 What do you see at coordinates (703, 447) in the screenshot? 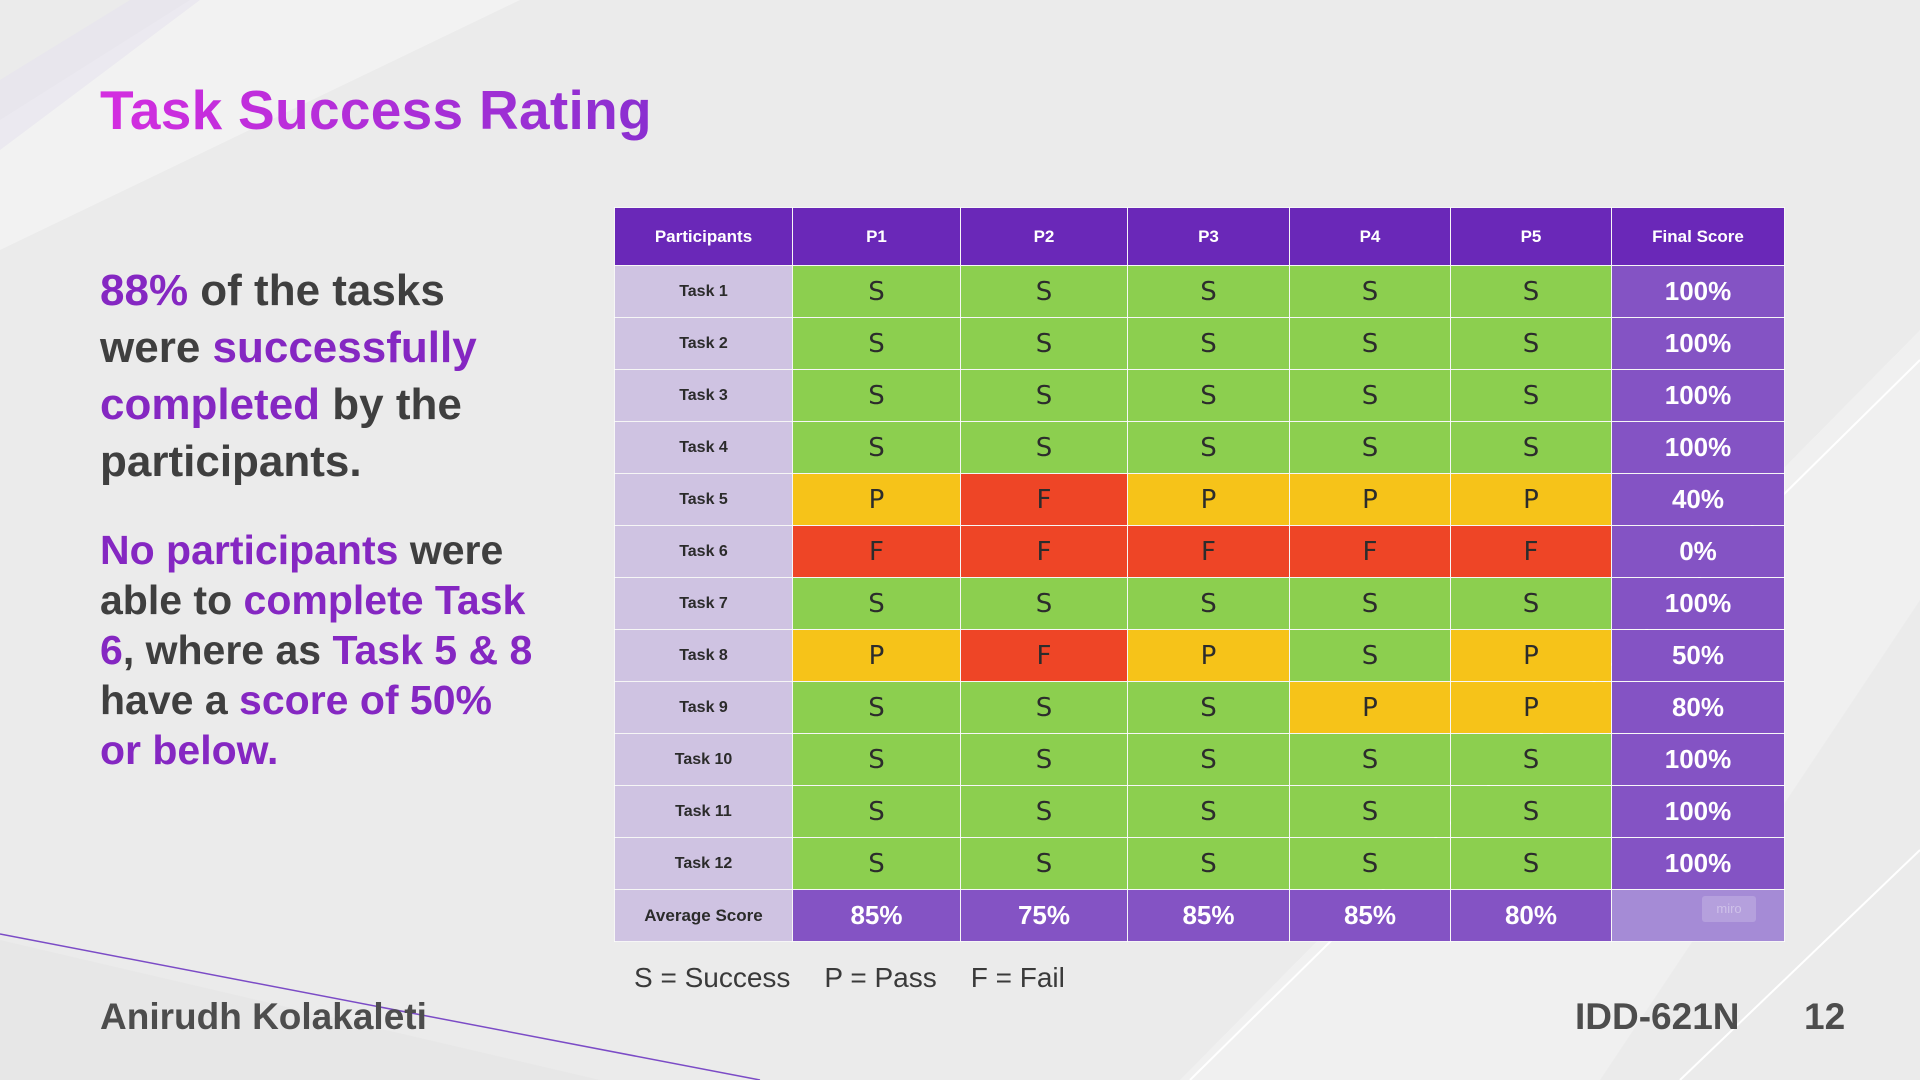
I see `task-label: Task 4` at bounding box center [703, 447].